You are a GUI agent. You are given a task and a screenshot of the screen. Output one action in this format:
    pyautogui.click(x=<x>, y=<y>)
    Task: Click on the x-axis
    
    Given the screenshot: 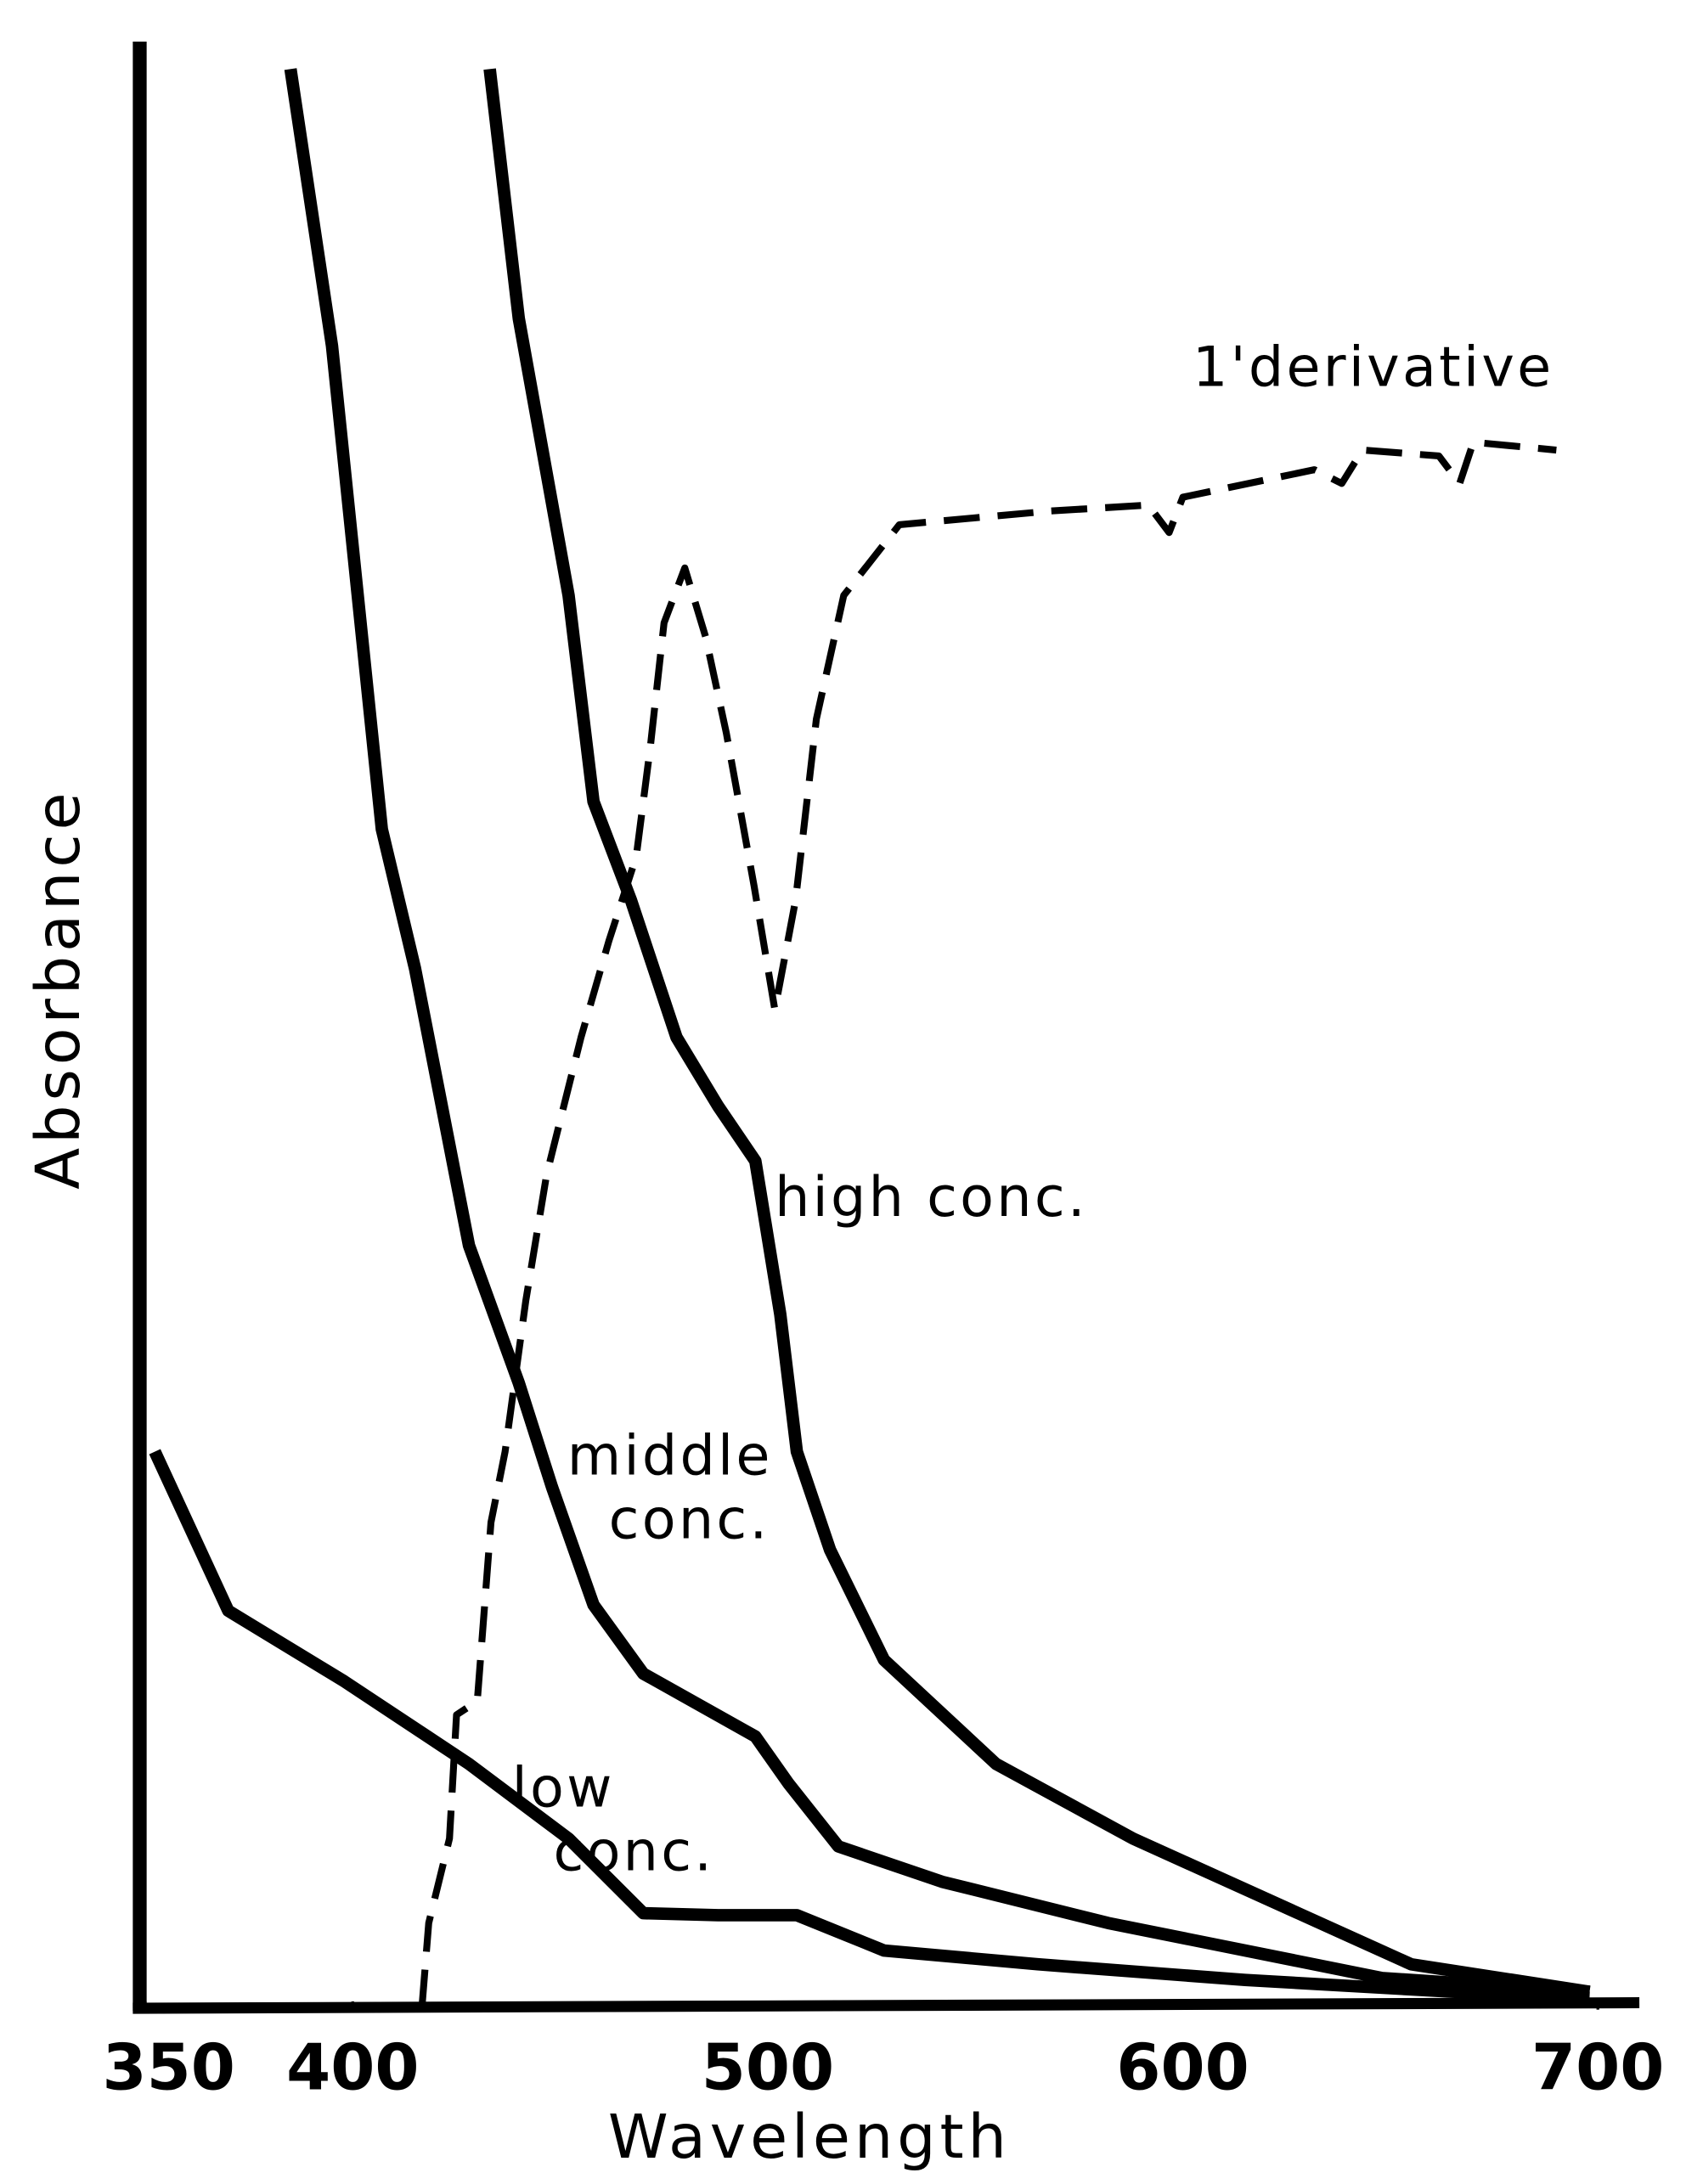 What is the action you would take?
    pyautogui.click(x=887, y=2005)
    